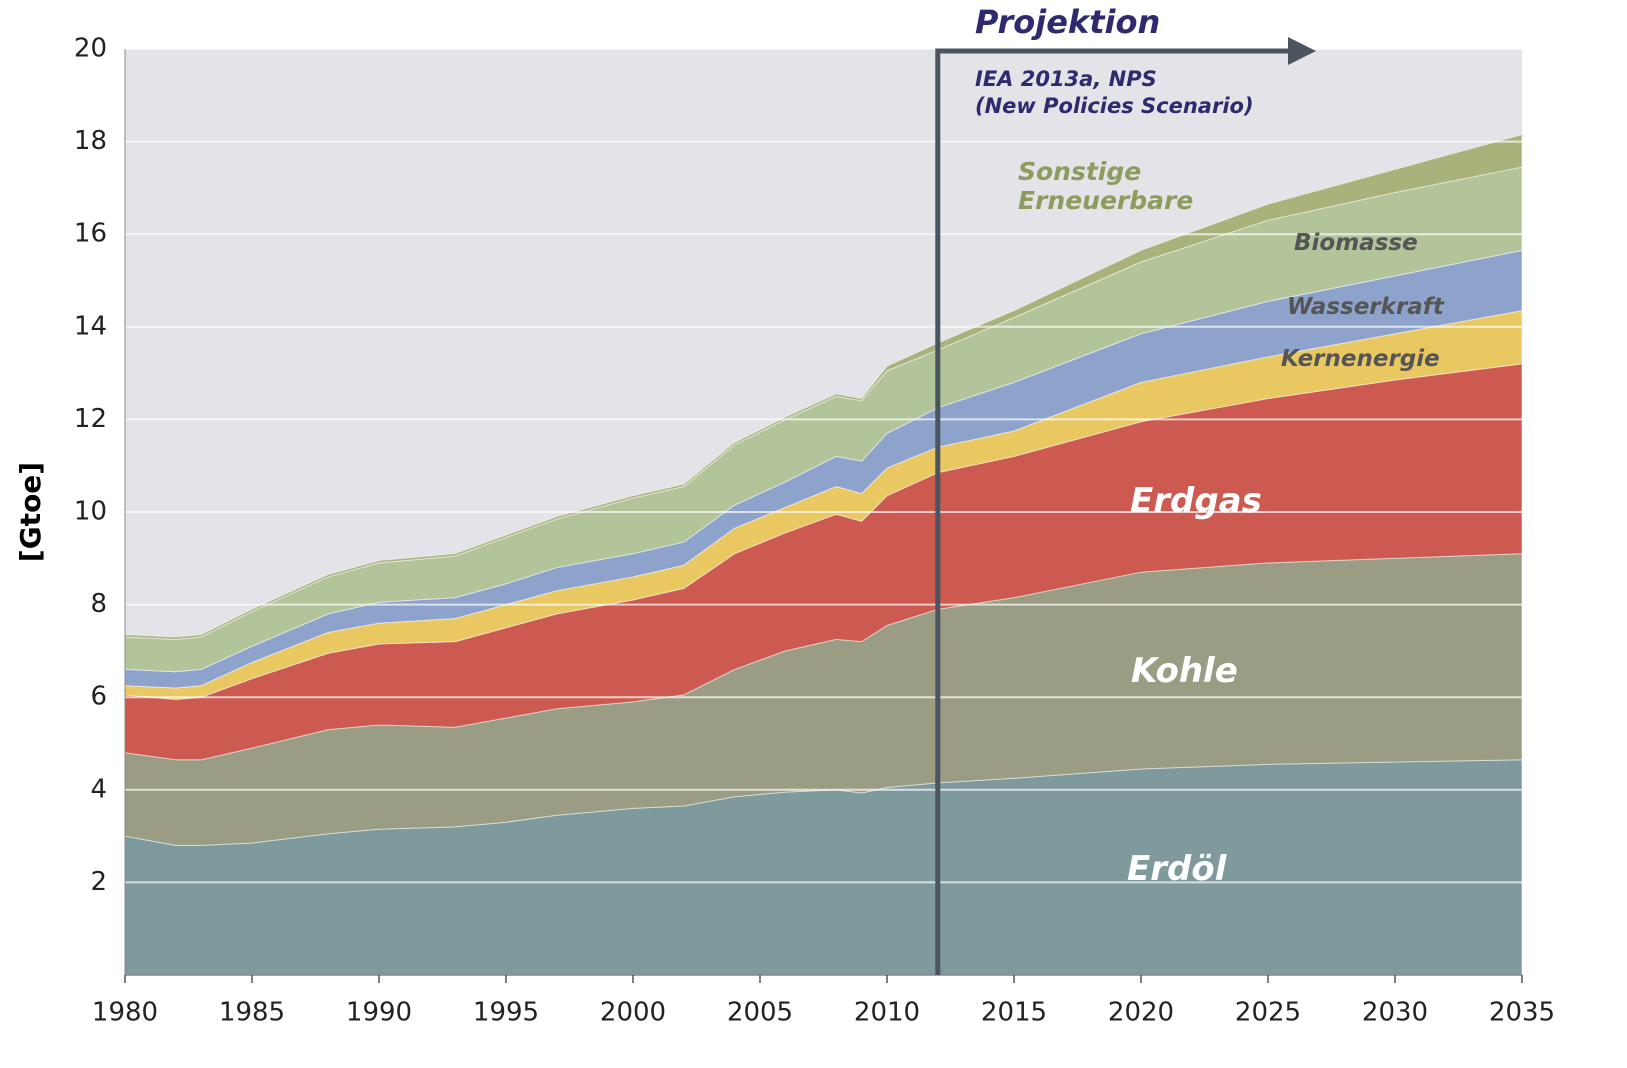 The width and height of the screenshot is (1627, 1068). What do you see at coordinates (1360, 359) in the screenshot?
I see `series-label: Kernenergie` at bounding box center [1360, 359].